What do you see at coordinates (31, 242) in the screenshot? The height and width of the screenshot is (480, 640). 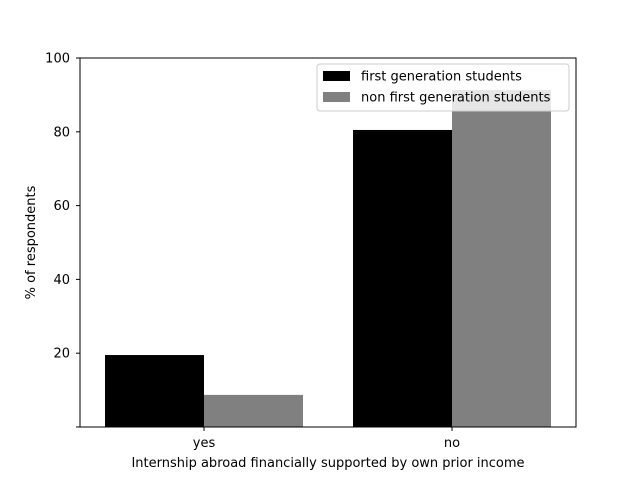 I see `y-axis-label: % of respondents` at bounding box center [31, 242].